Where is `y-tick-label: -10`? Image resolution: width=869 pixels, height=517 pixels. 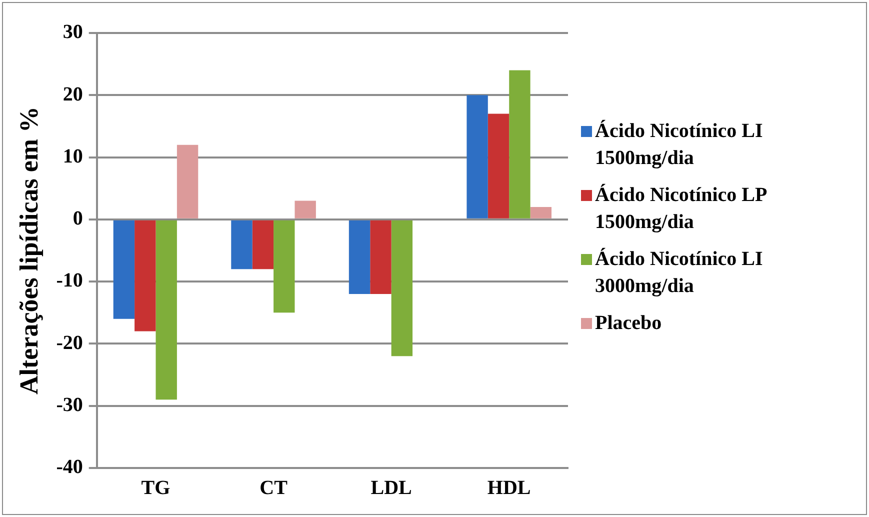
y-tick-label: -10 is located at coordinates (69, 281).